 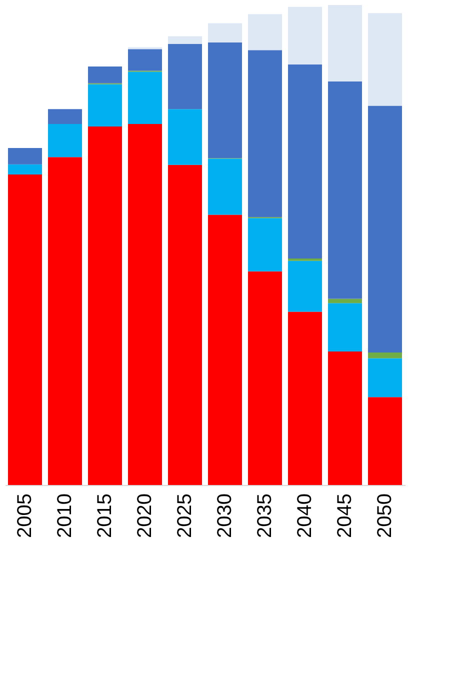 I want to click on x-tick-label: 2050, so click(x=385, y=516).